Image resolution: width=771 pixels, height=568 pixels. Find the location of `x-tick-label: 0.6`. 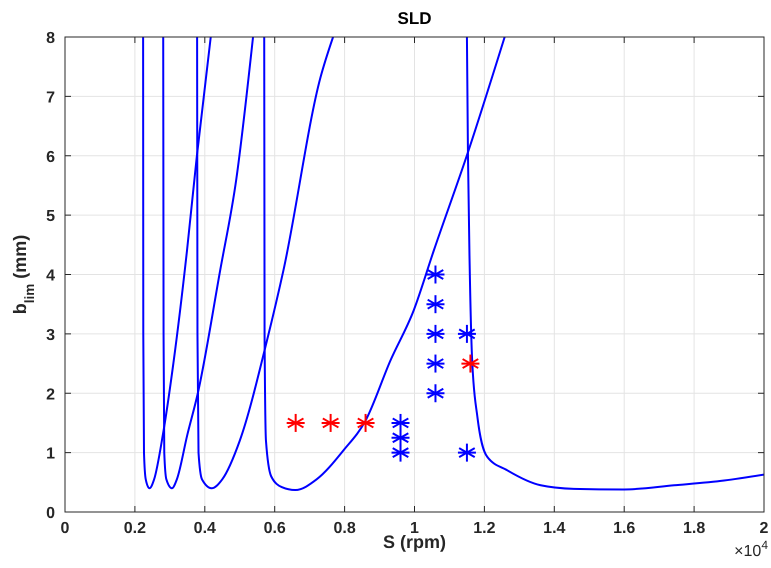

x-tick-label: 0.6 is located at coordinates (275, 528).